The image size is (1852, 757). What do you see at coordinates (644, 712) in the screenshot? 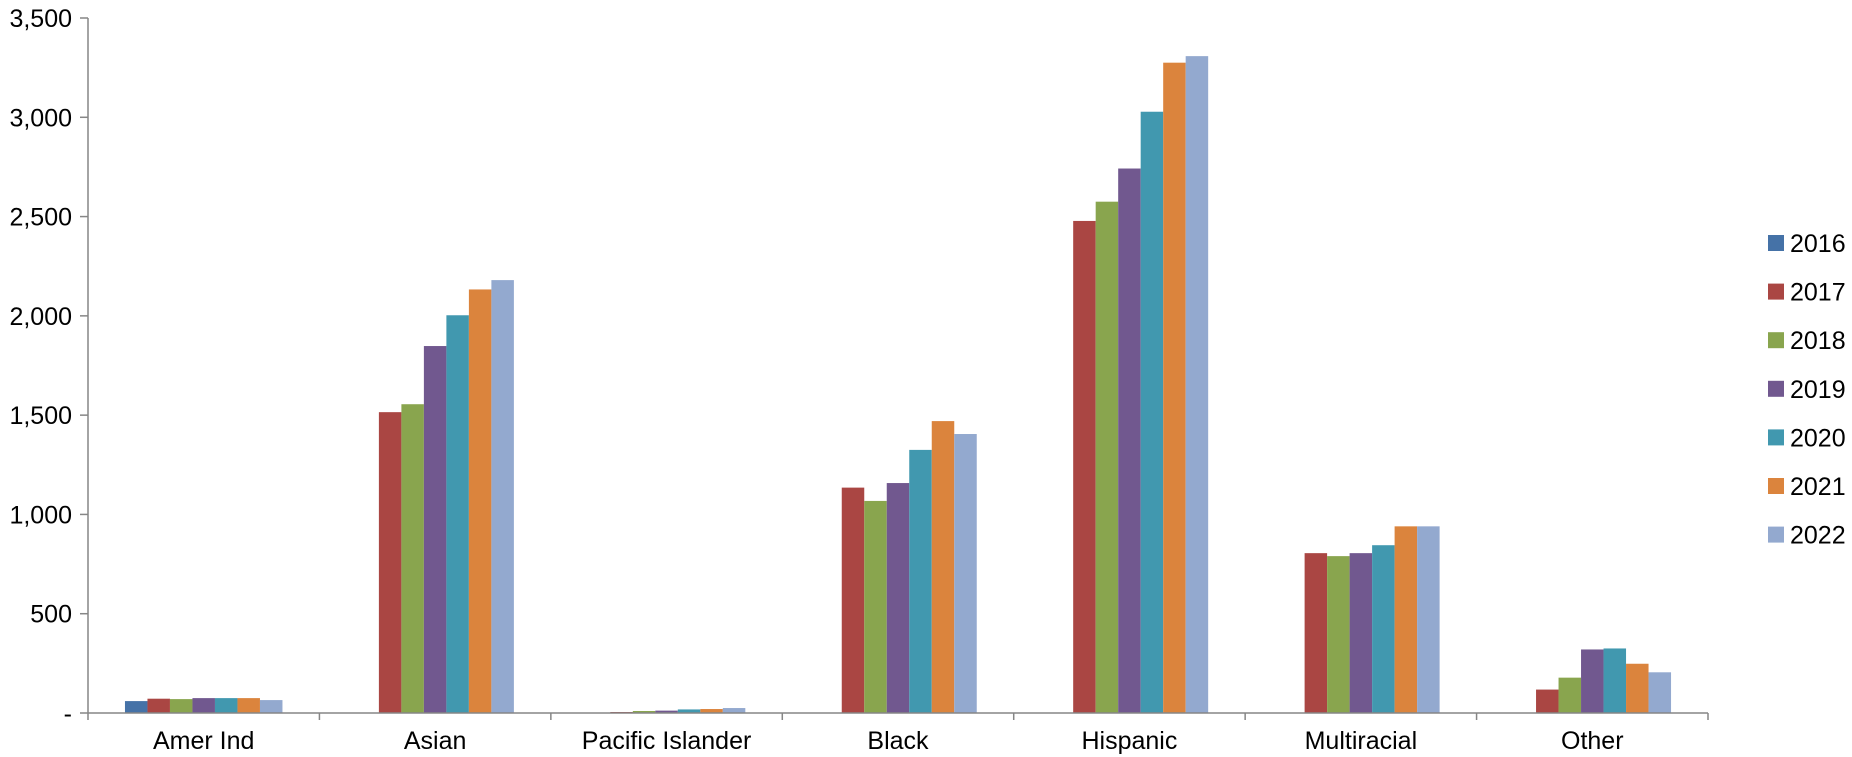
I see `bar-2018-pacific-islander` at bounding box center [644, 712].